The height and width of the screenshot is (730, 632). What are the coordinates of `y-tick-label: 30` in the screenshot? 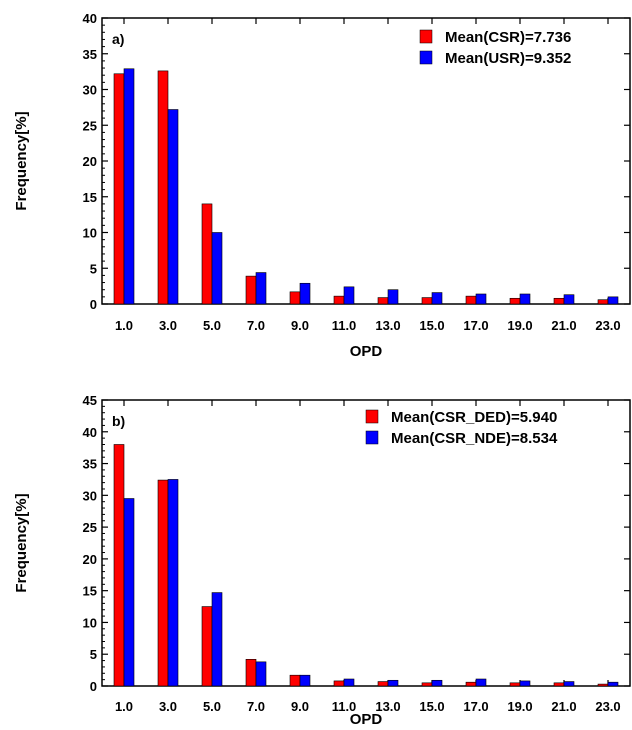 It's located at (90, 495).